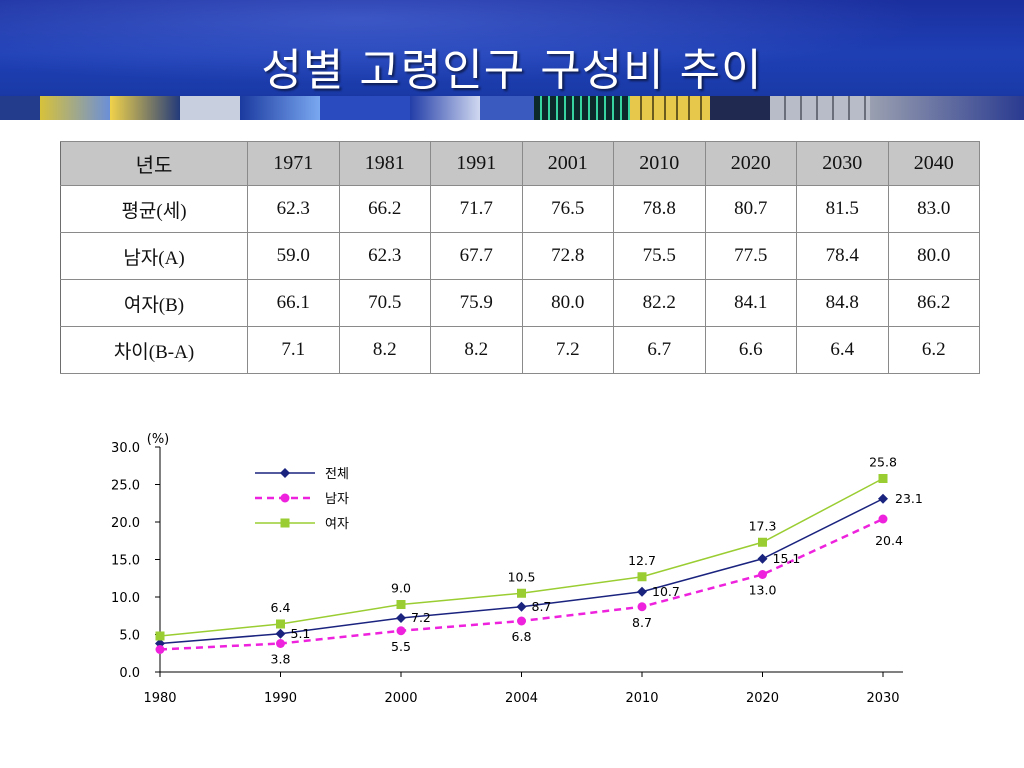 The height and width of the screenshot is (768, 1024). I want to click on data-label: 5.5, so click(401, 646).